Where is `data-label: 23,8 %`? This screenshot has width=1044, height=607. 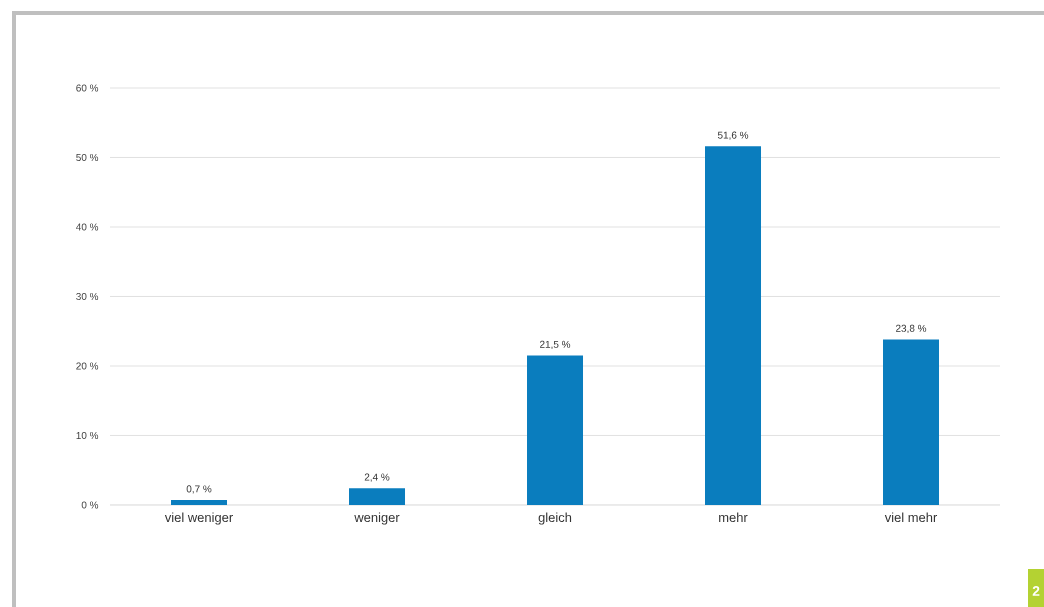
data-label: 23,8 % is located at coordinates (911, 329).